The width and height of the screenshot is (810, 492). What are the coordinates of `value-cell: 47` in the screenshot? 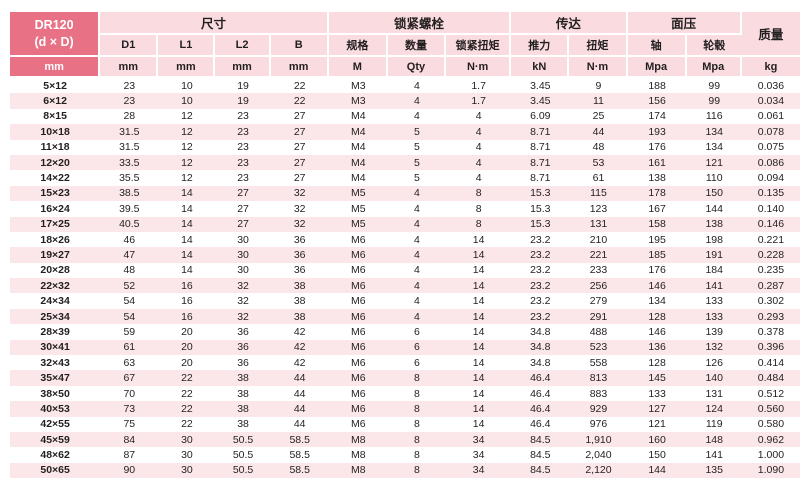 It's located at (129, 254).